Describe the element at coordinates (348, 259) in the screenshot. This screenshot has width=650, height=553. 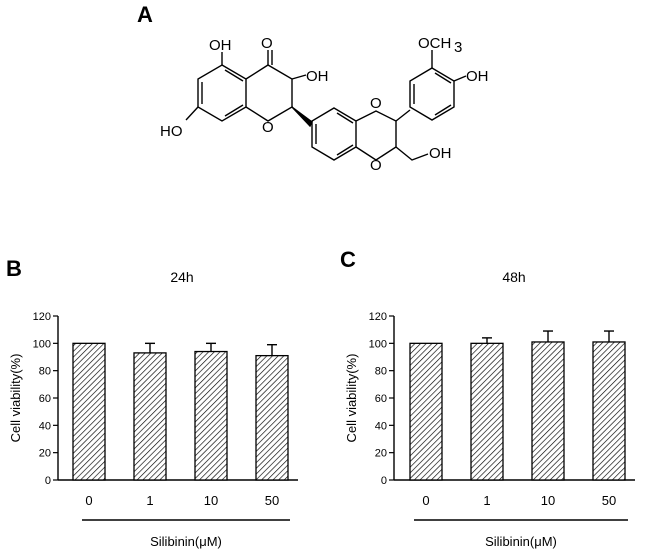
I see `panel-letter-c: C` at that location.